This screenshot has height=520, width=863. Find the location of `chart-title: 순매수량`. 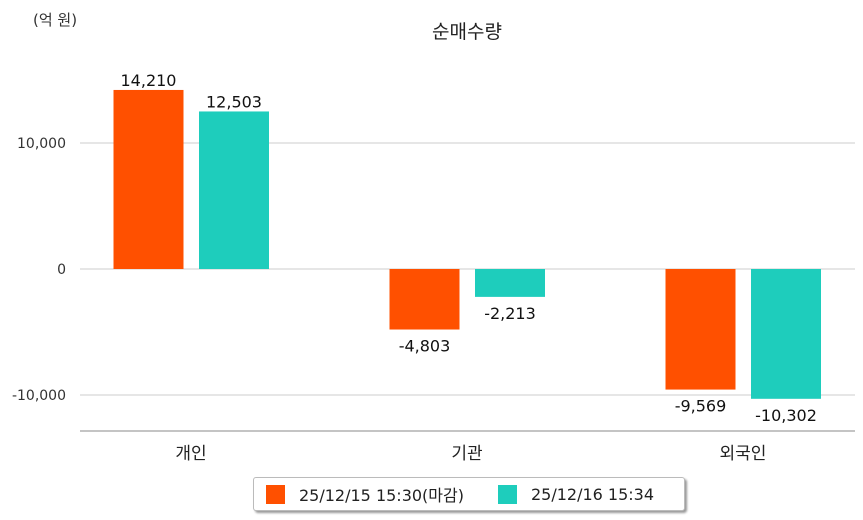

chart-title: 순매수량 is located at coordinates (467, 32).